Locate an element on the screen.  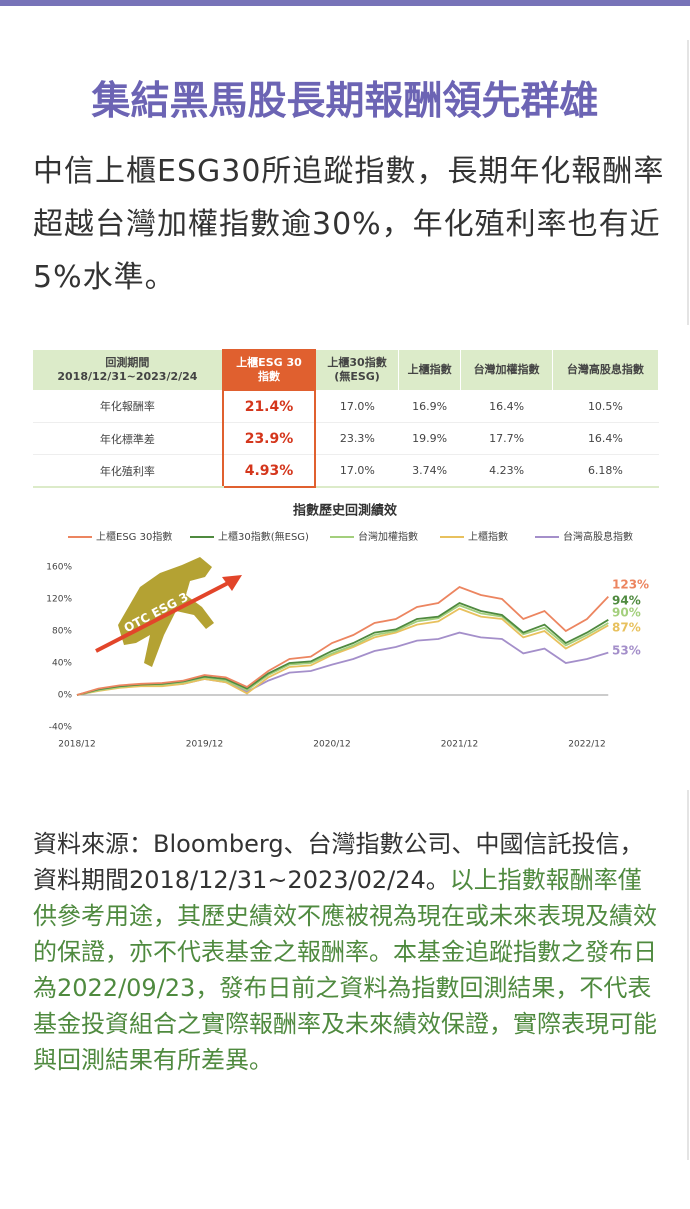
x-tick-label: 2018/12 is located at coordinates (76, 745).